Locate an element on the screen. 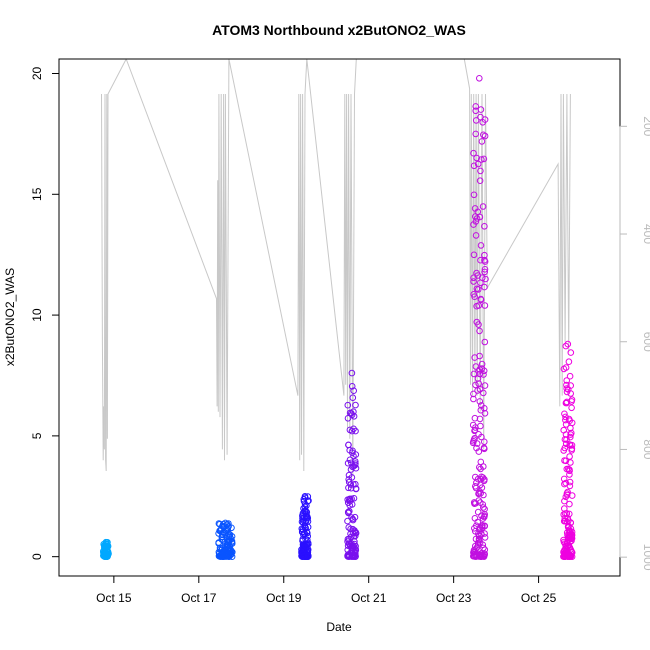 The image size is (650, 650). y-axis: 0 5 10 15 20 is located at coordinates (44, 313).